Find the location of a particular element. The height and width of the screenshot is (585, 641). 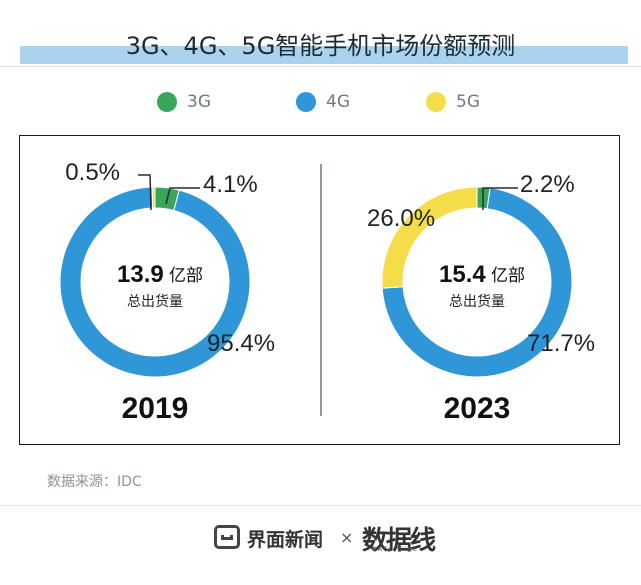

donut-2019-slice-4g is located at coordinates (155, 282).